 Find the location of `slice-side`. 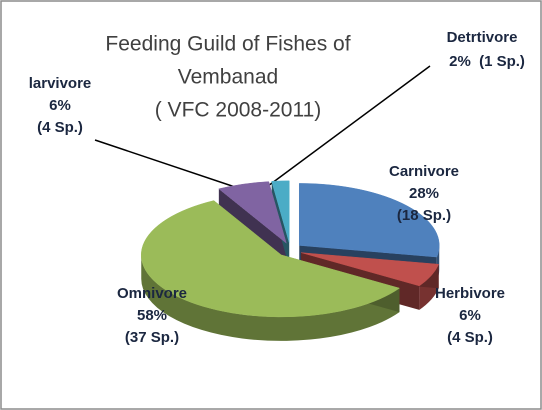

slice-side is located at coordinates (270, 297).